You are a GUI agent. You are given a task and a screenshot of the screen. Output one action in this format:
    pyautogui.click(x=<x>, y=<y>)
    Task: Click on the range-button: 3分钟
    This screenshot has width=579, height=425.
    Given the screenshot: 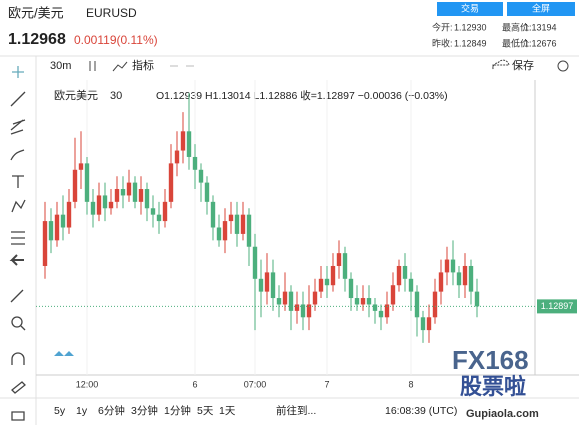 What is the action you would take?
    pyautogui.click(x=144, y=410)
    